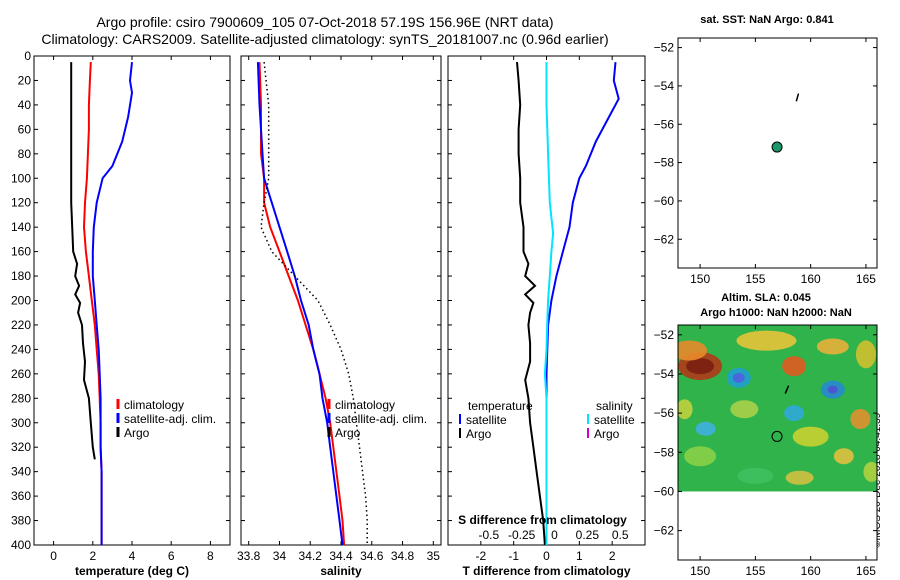 This screenshot has width=900, height=580. I want to click on depth-tick-label: 380, so click(21, 521).